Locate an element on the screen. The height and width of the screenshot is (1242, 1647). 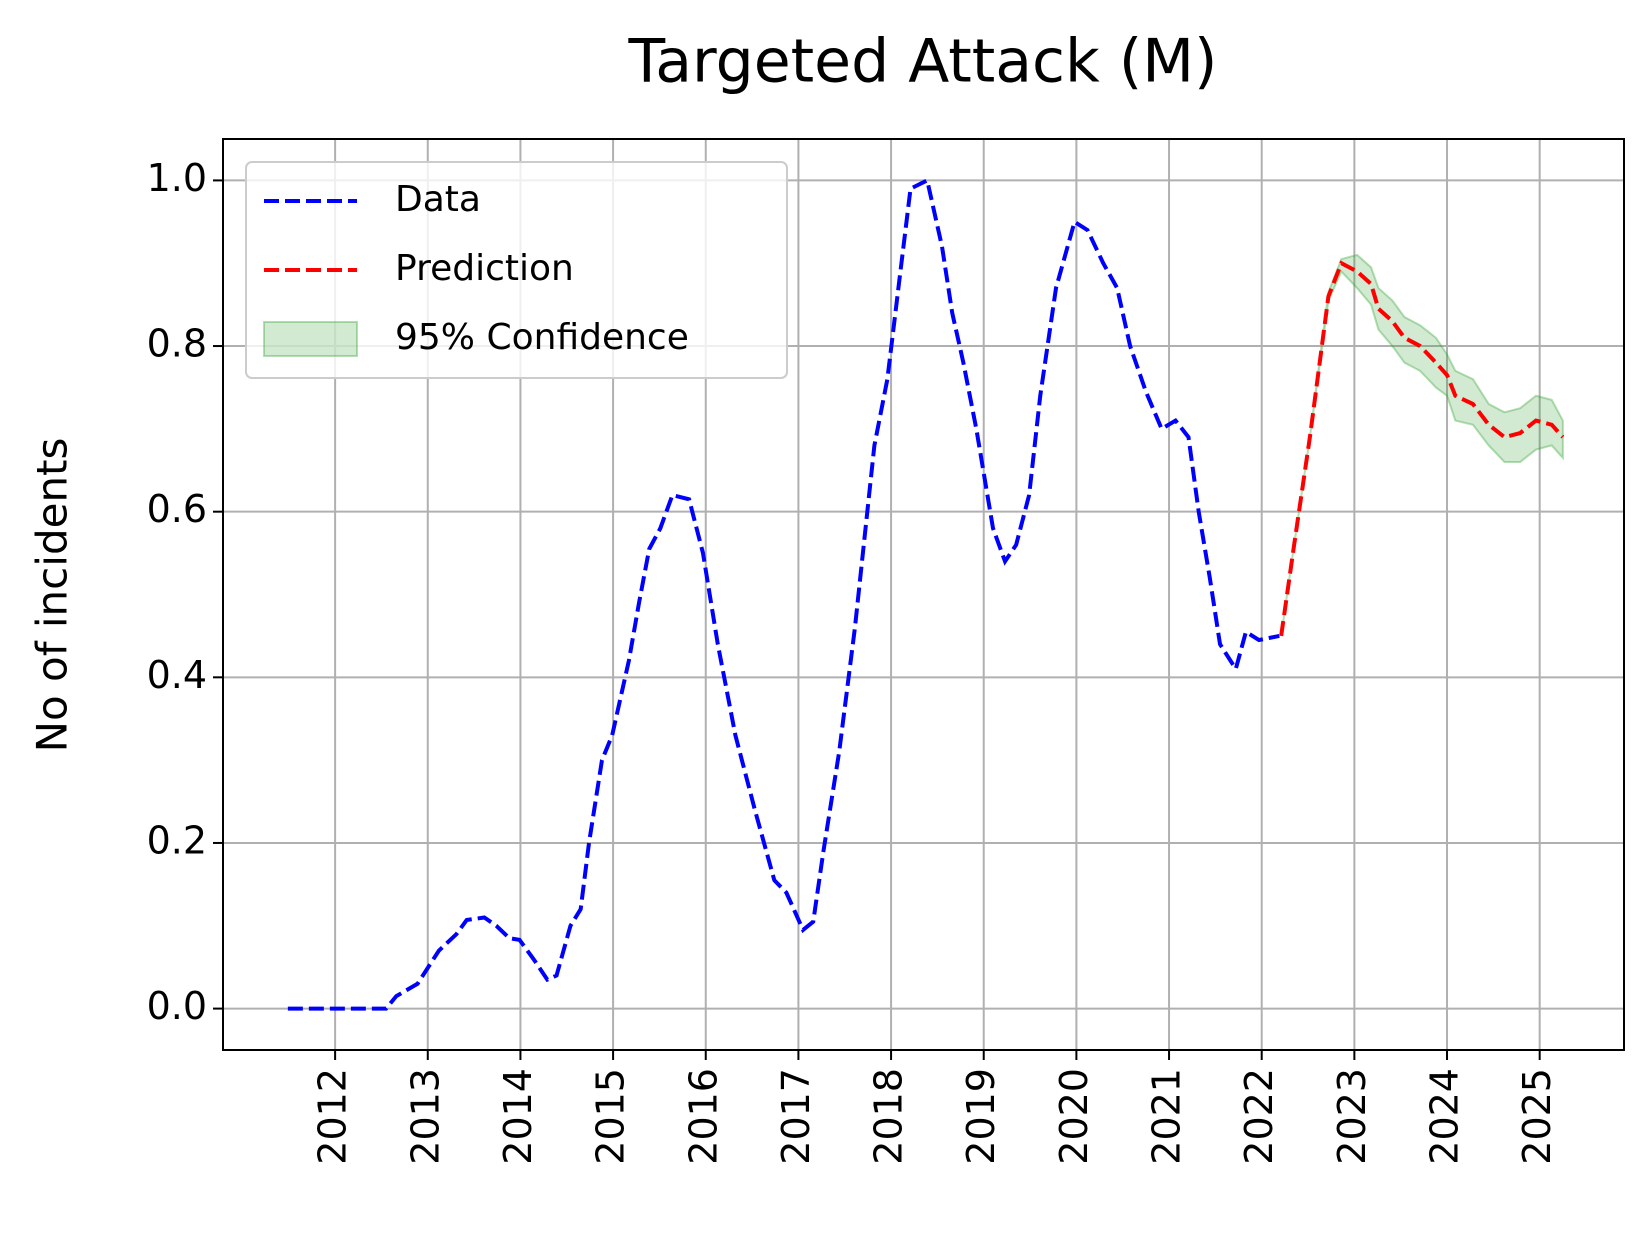
y-axis-label: No of incidents is located at coordinates (52, 595).